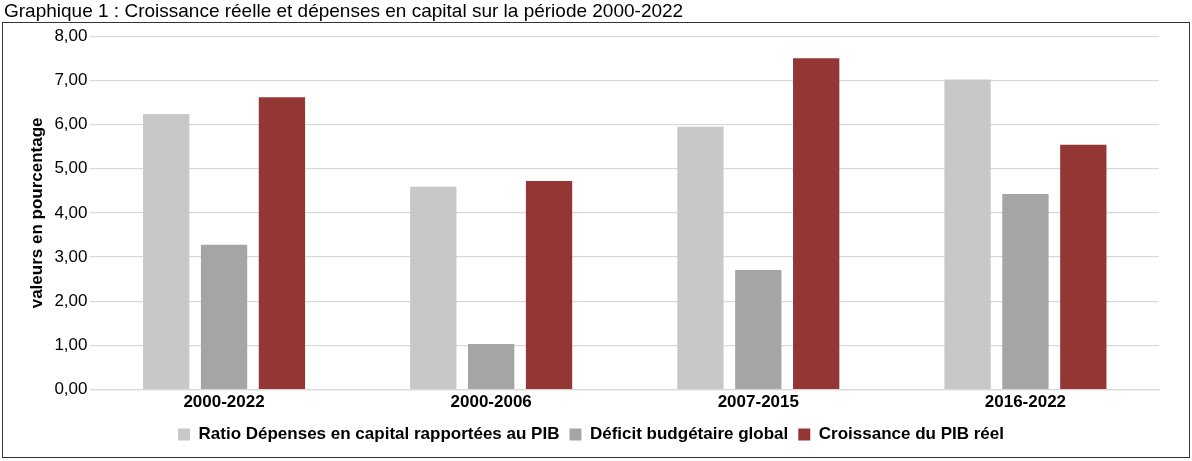 The height and width of the screenshot is (461, 1192). Describe the element at coordinates (71, 168) in the screenshot. I see `y-tick-label: 5,00` at that location.